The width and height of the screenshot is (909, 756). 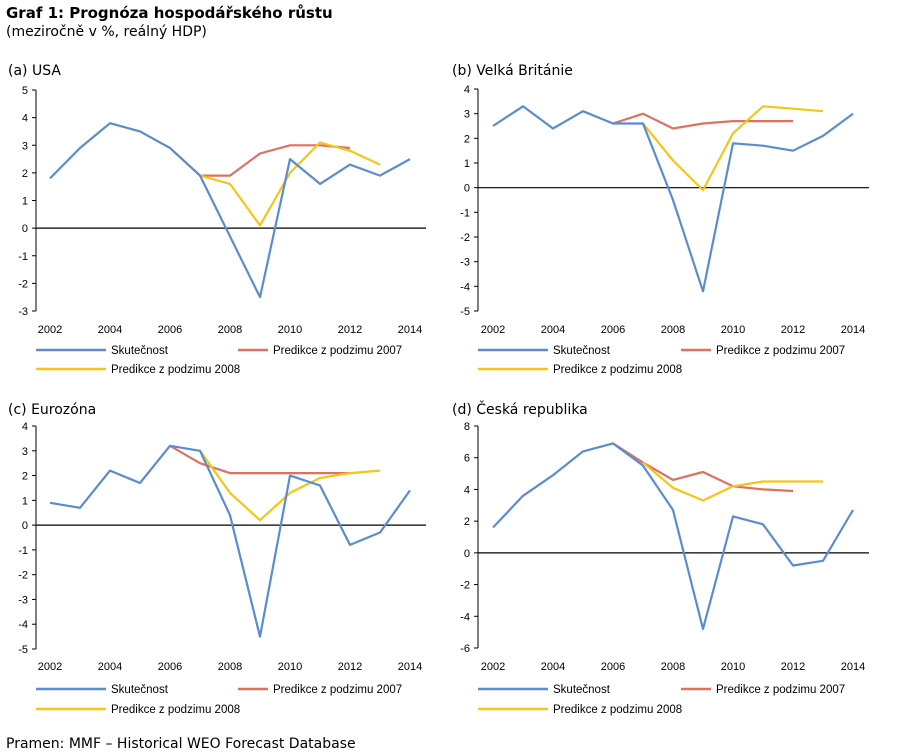 I want to click on chart-title: (b) Velká Británie, so click(x=512, y=71).